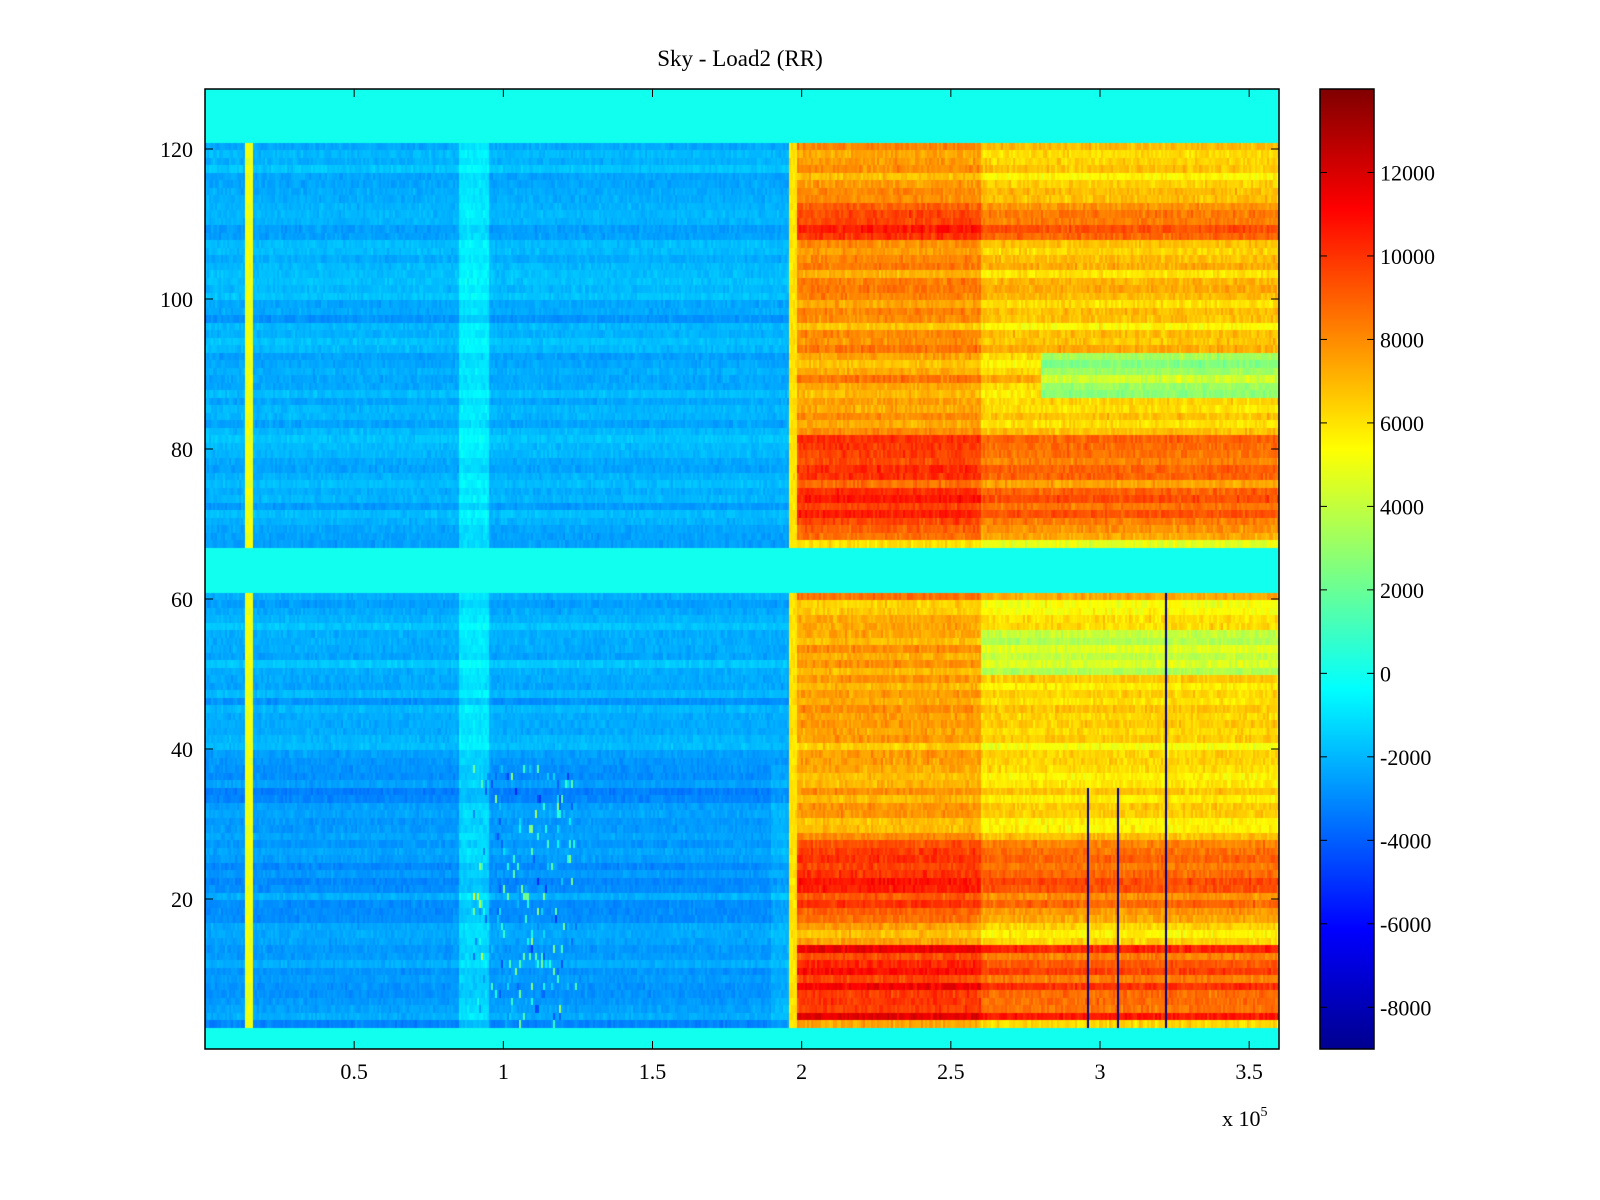 The width and height of the screenshot is (1600, 1200). What do you see at coordinates (1100, 1071) in the screenshot?
I see `x-tick-label: 3` at bounding box center [1100, 1071].